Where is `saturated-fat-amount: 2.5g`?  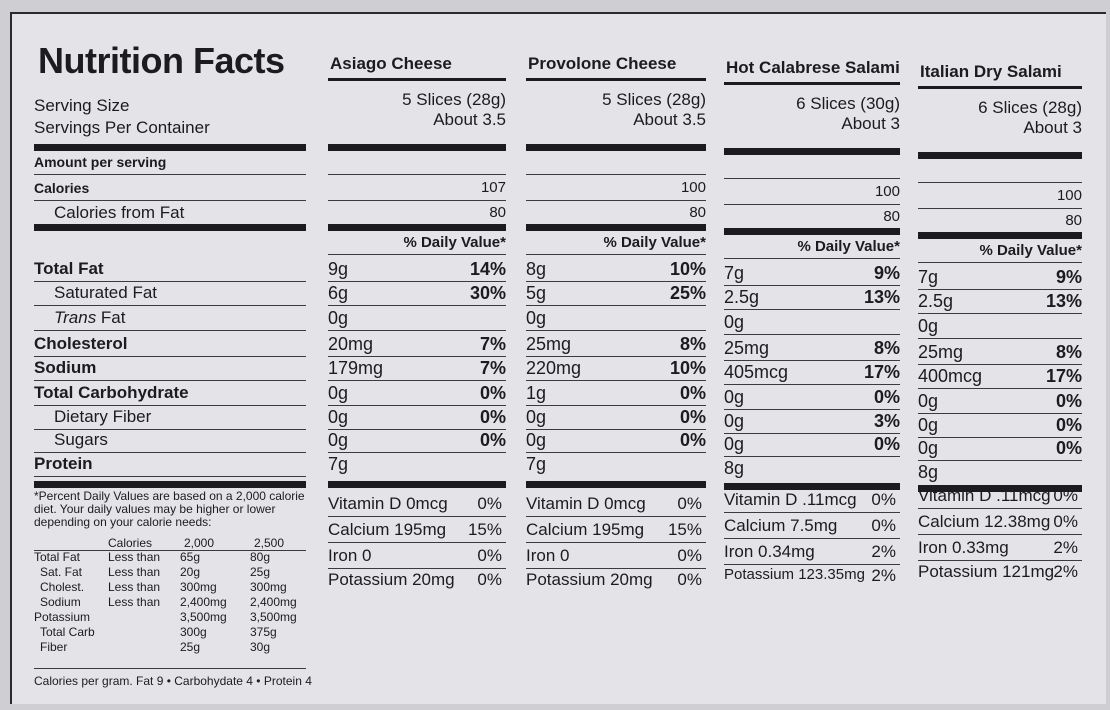 saturated-fat-amount: 2.5g is located at coordinates (742, 297).